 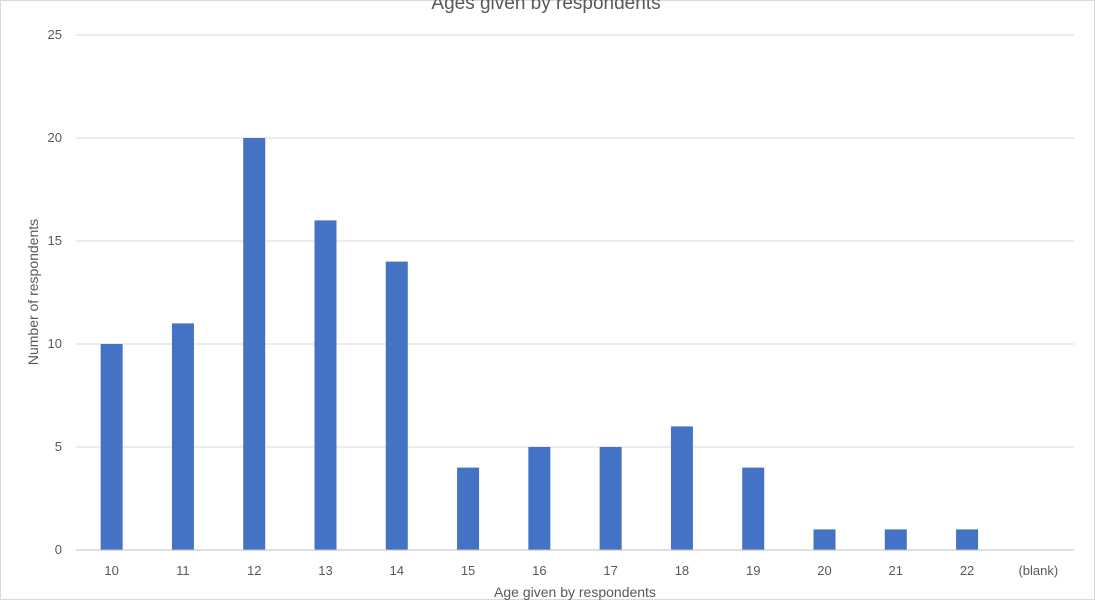 What do you see at coordinates (55, 343) in the screenshot?
I see `y-tick-label: 10` at bounding box center [55, 343].